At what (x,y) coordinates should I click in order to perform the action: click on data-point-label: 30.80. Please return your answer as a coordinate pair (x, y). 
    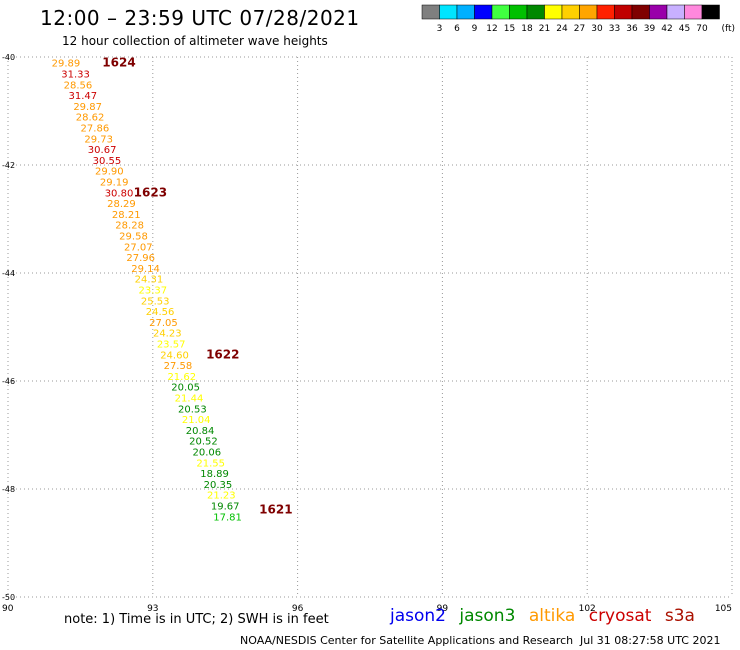
    Looking at the image, I should click on (119, 193).